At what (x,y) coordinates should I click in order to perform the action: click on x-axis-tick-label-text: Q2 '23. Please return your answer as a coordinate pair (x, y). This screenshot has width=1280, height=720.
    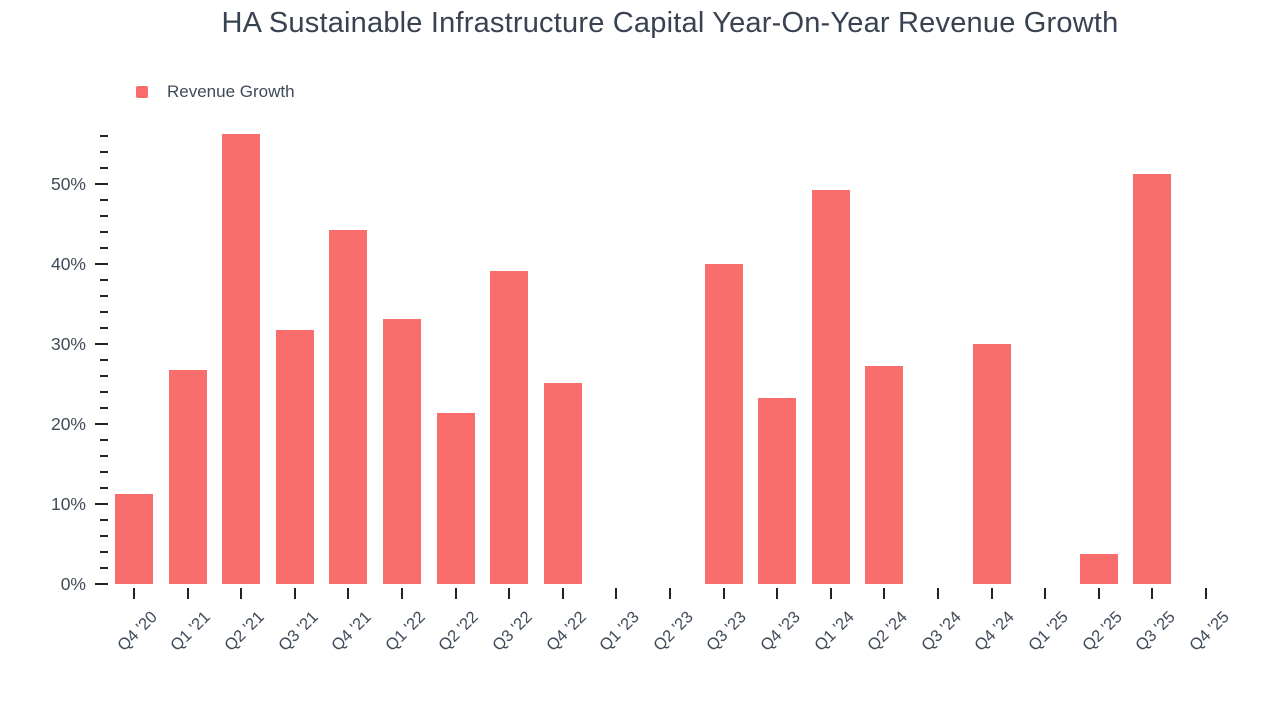
    Looking at the image, I should click on (673, 631).